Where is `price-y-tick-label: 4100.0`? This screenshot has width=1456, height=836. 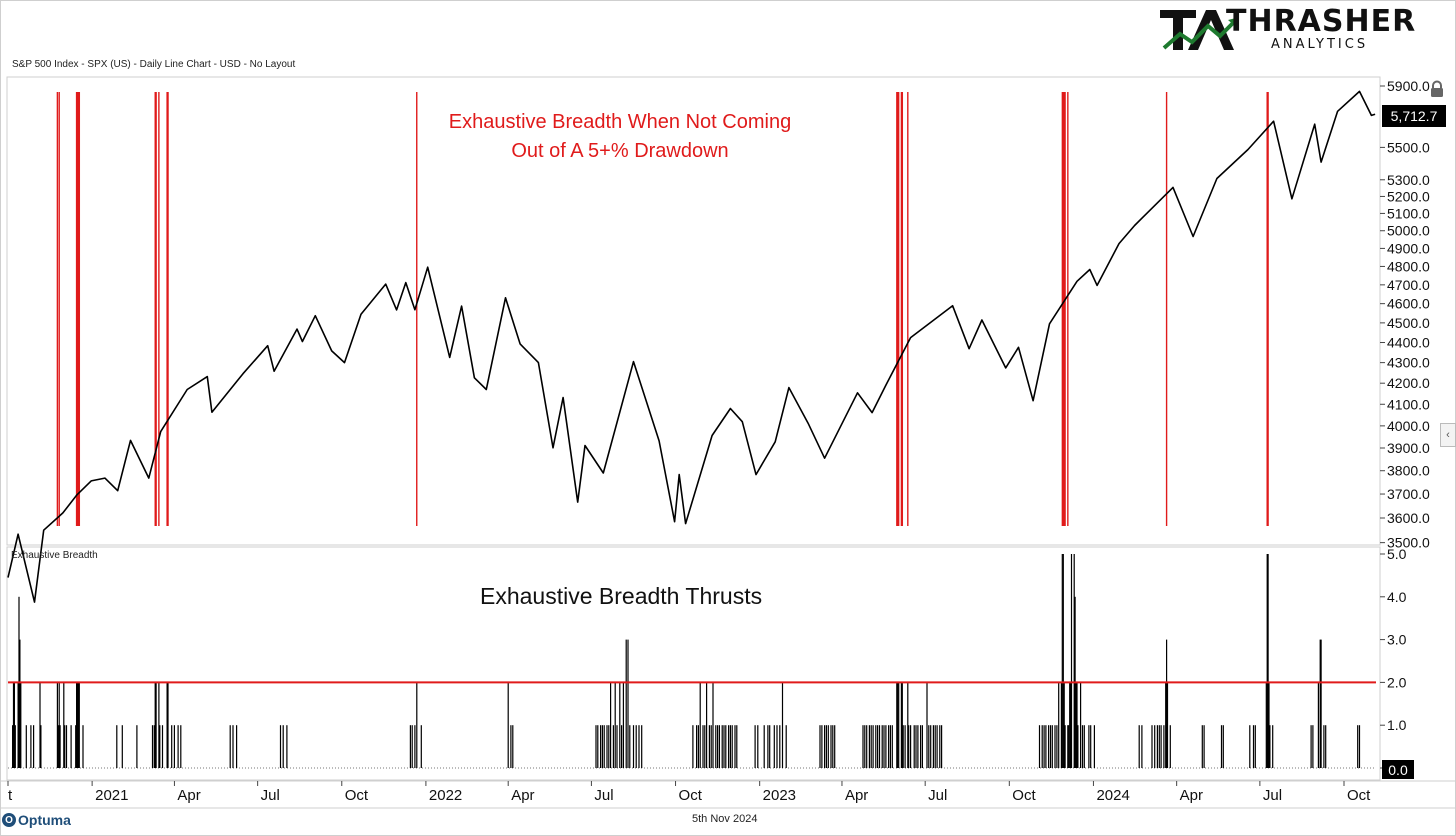
price-y-tick-label: 4100.0 is located at coordinates (1408, 404).